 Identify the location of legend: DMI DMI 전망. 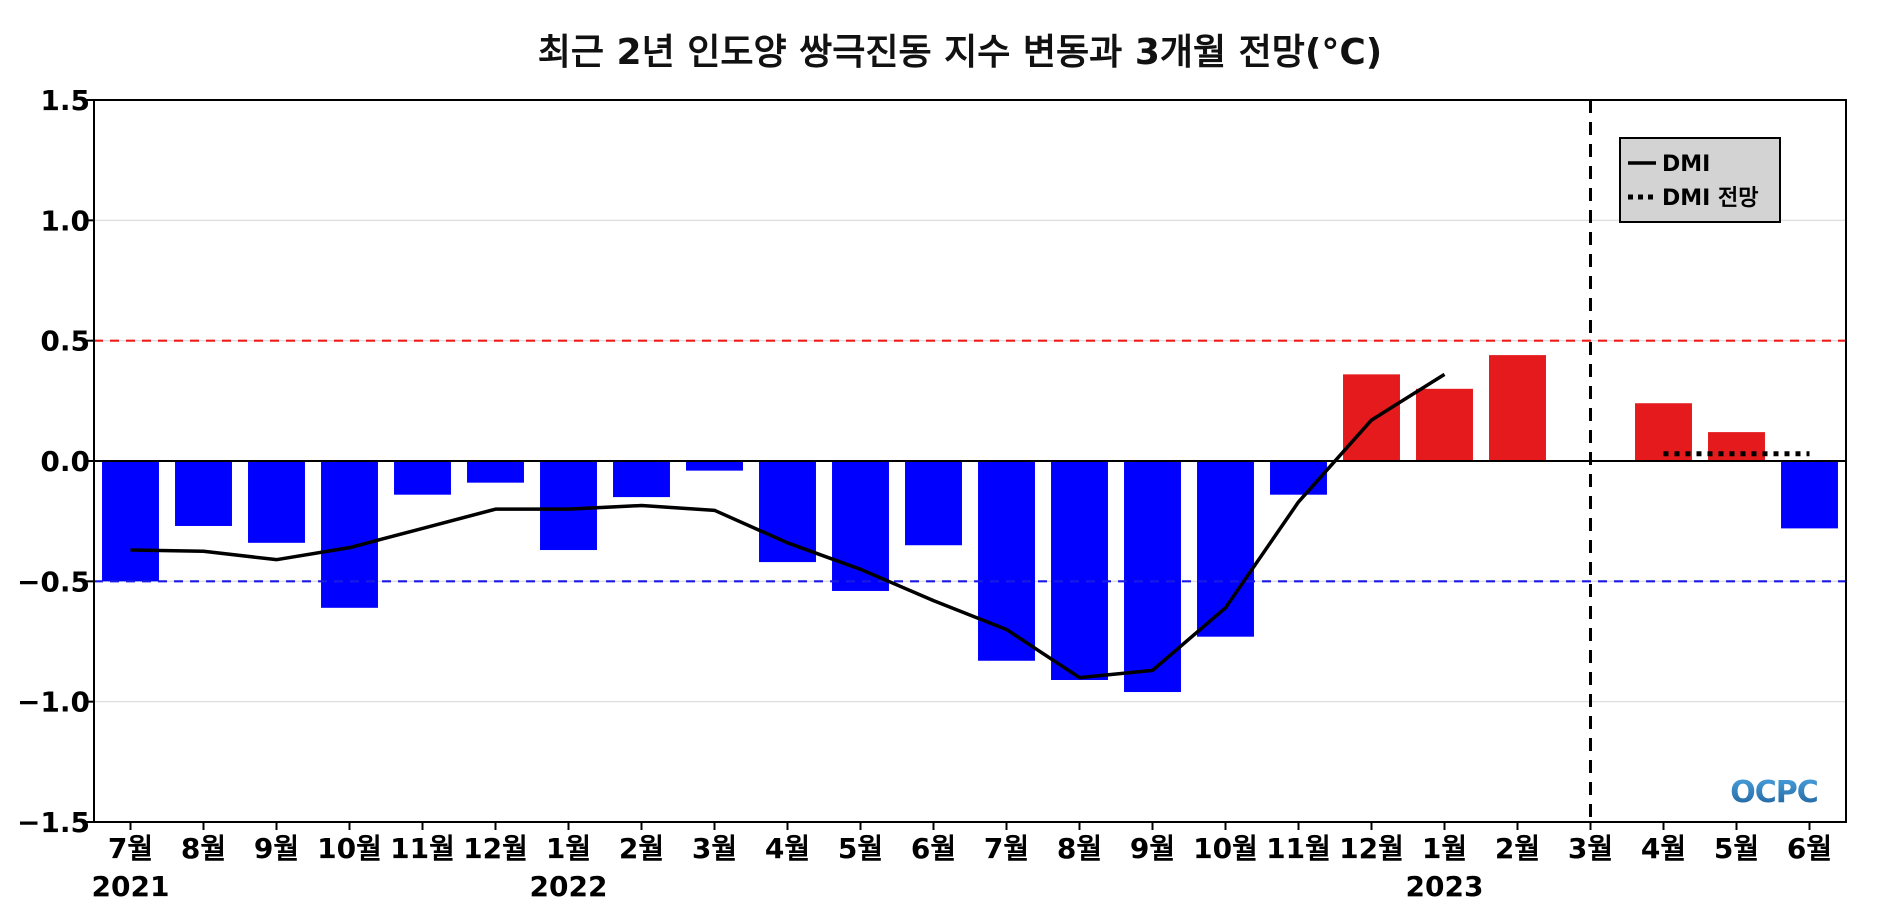
(1700, 180).